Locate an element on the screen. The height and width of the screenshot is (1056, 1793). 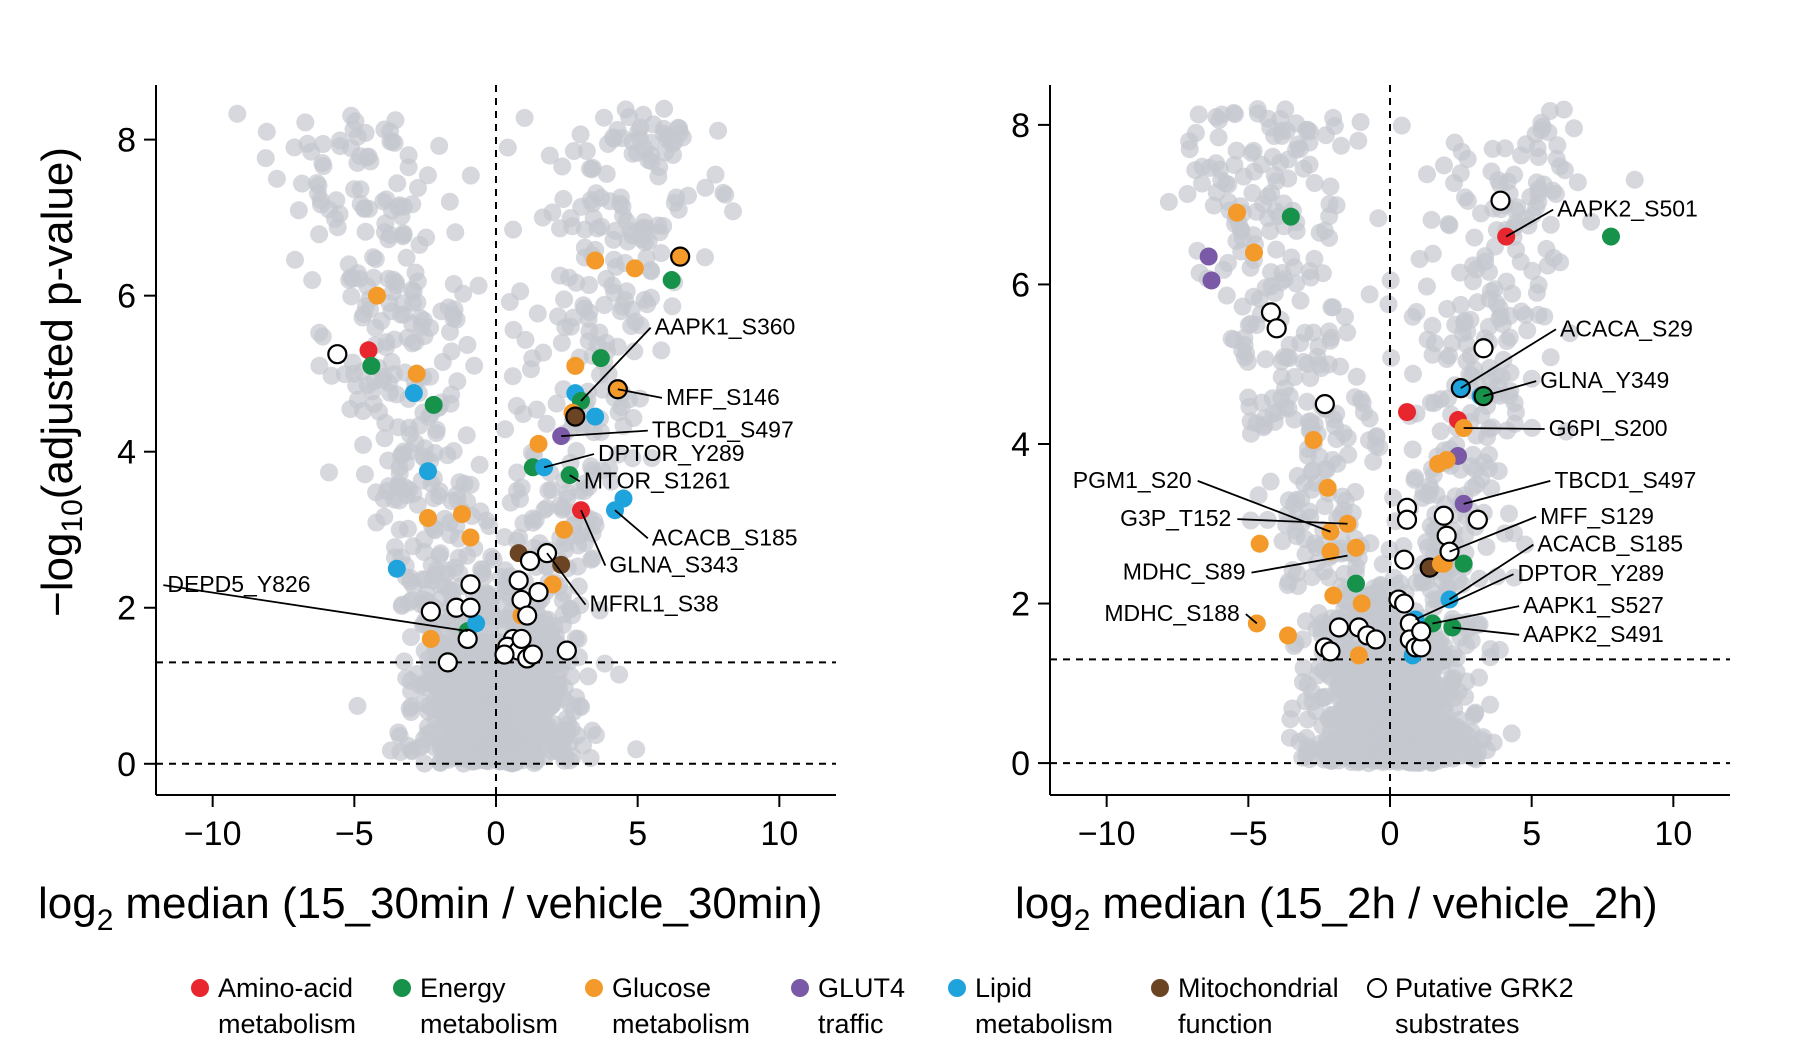
legend-label: Mitochondrial is located at coordinates (1258, 988).